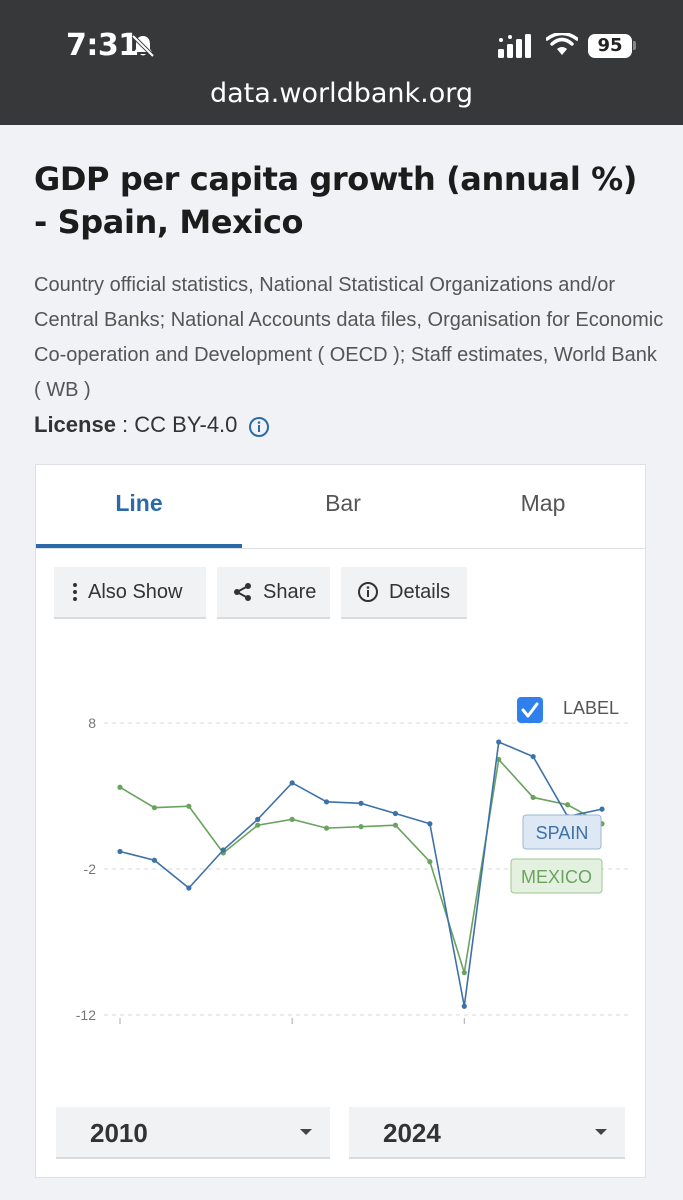  What do you see at coordinates (143, 46) in the screenshot?
I see `bell-muted-icon` at bounding box center [143, 46].